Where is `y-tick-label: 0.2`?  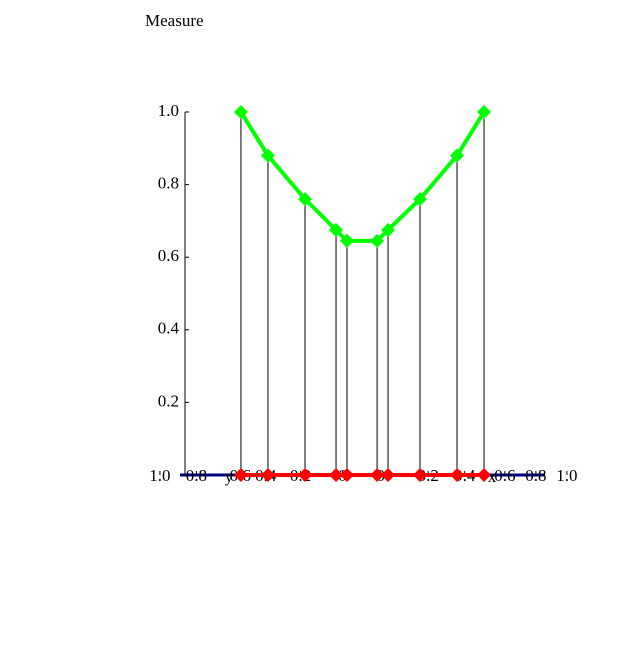 y-tick-label: 0.2 is located at coordinates (168, 400).